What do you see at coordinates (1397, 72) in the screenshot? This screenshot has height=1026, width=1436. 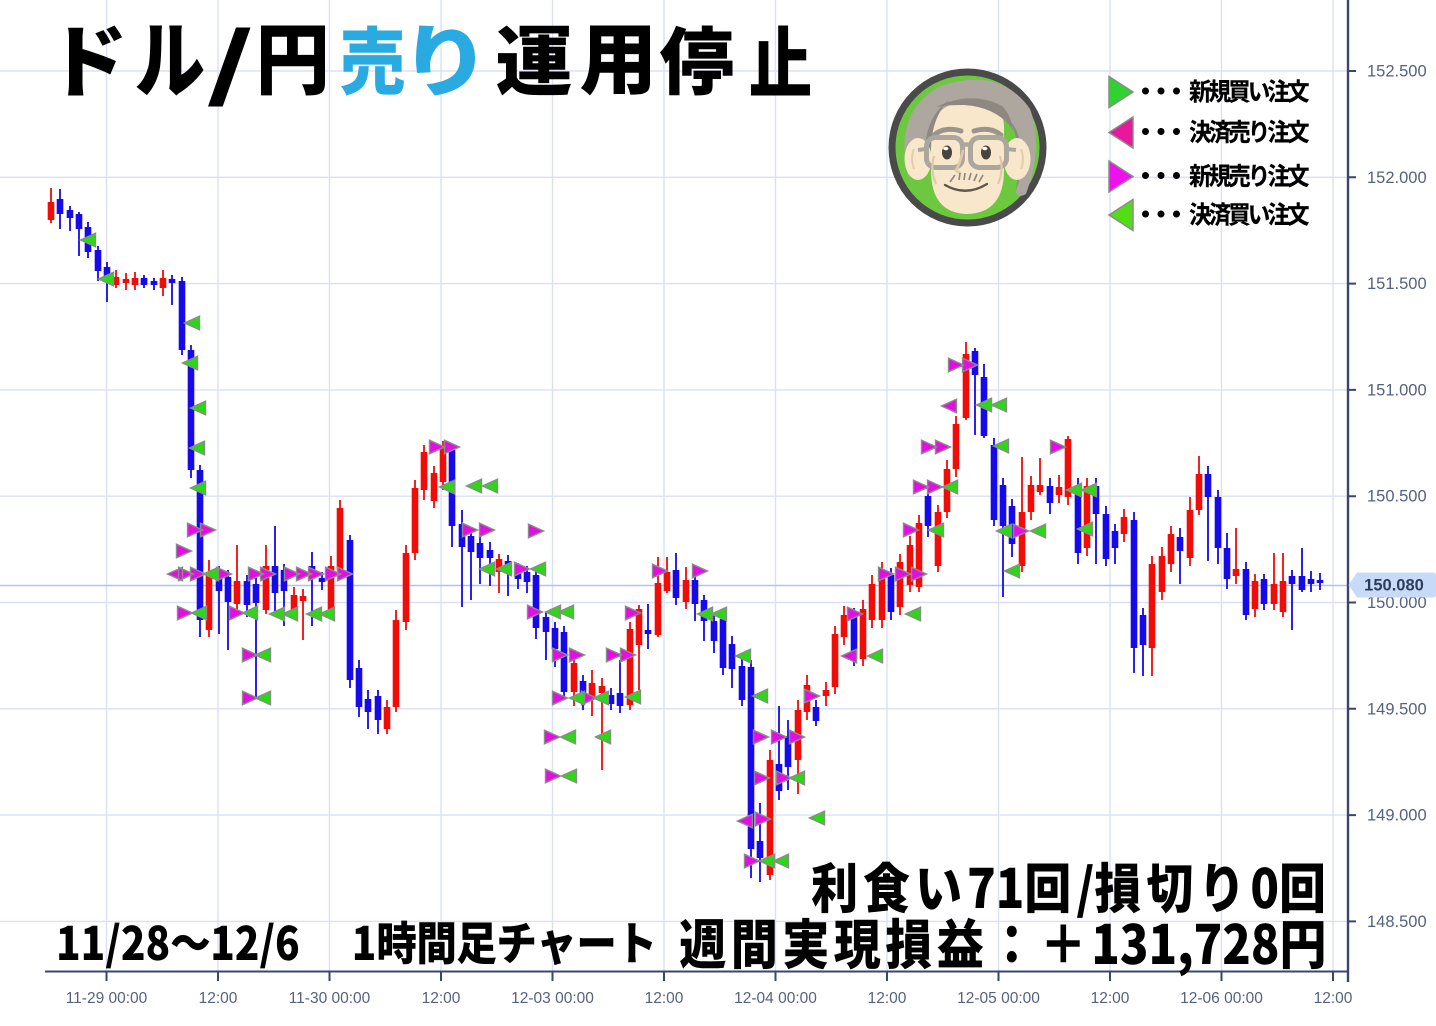 I see `svg-text: 152.500` at bounding box center [1397, 72].